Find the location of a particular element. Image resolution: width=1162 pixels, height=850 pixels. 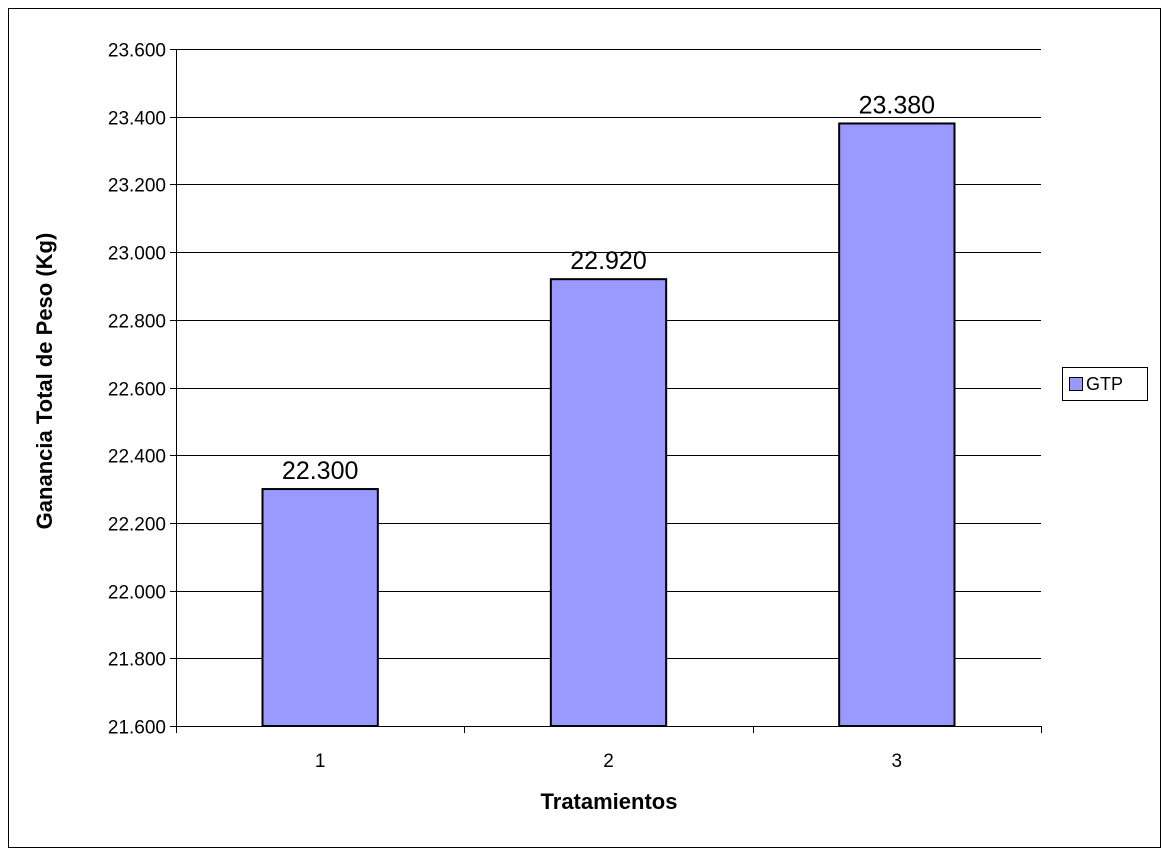

x-tick-label: 2 is located at coordinates (608, 761).